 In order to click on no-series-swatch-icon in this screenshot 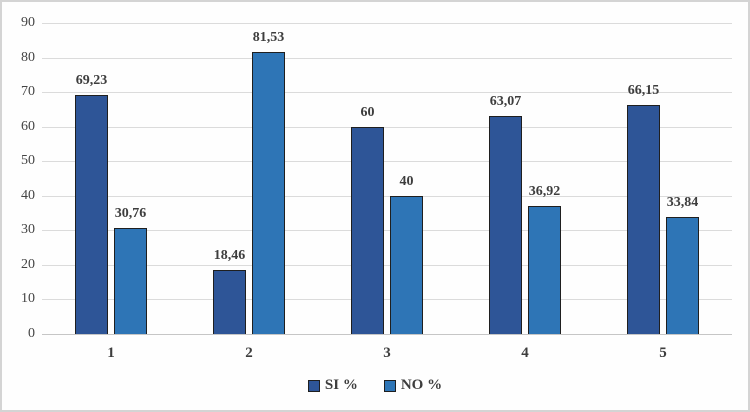, I will do `click(389, 385)`.